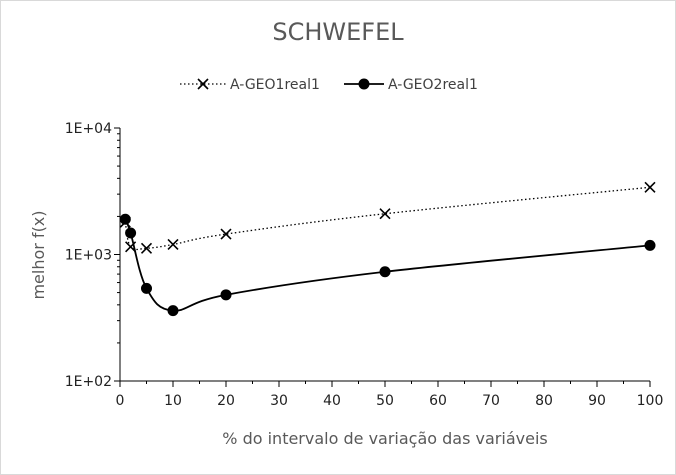  I want to click on chart-title: SCHWEFEL, so click(338, 32).